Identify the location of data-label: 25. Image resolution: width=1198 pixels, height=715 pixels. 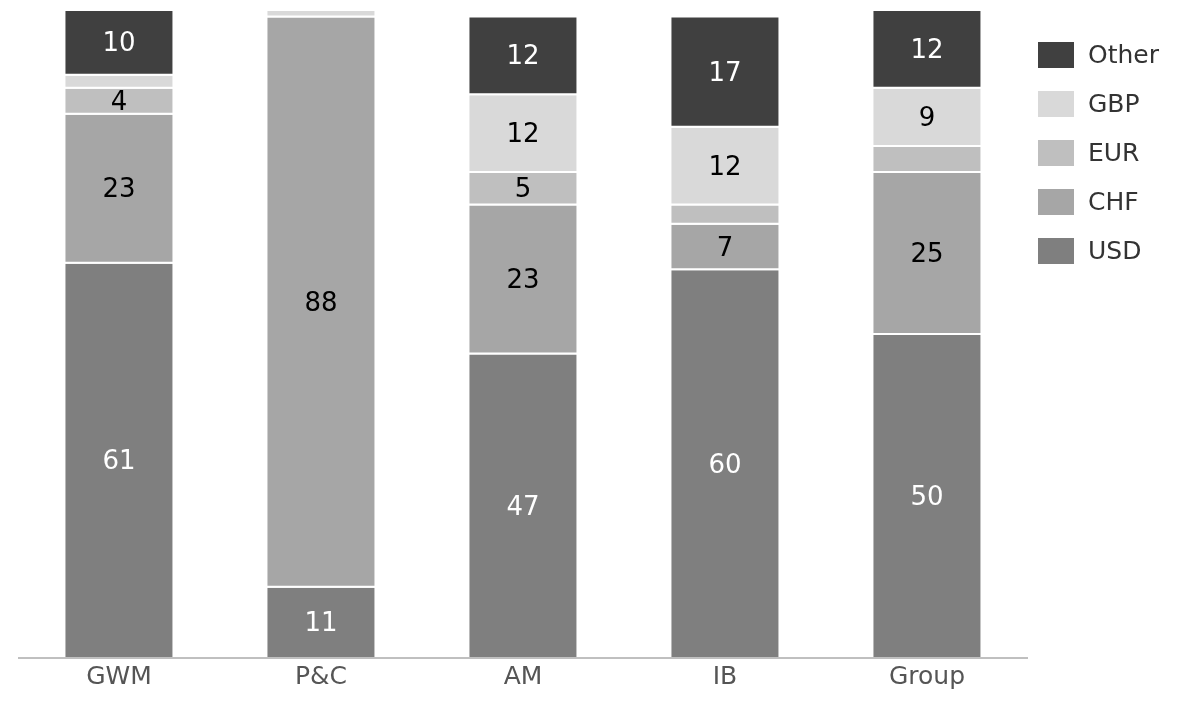
(927, 253).